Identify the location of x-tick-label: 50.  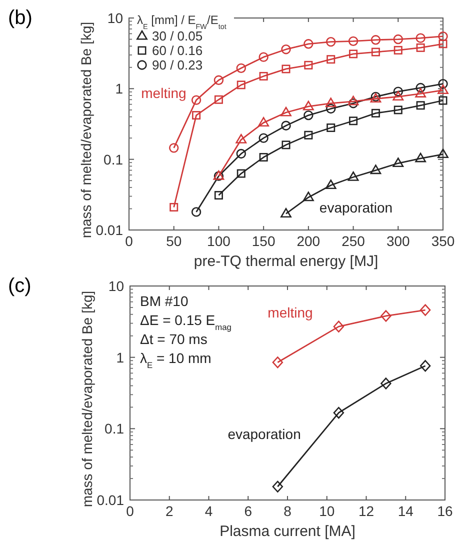
(174, 241).